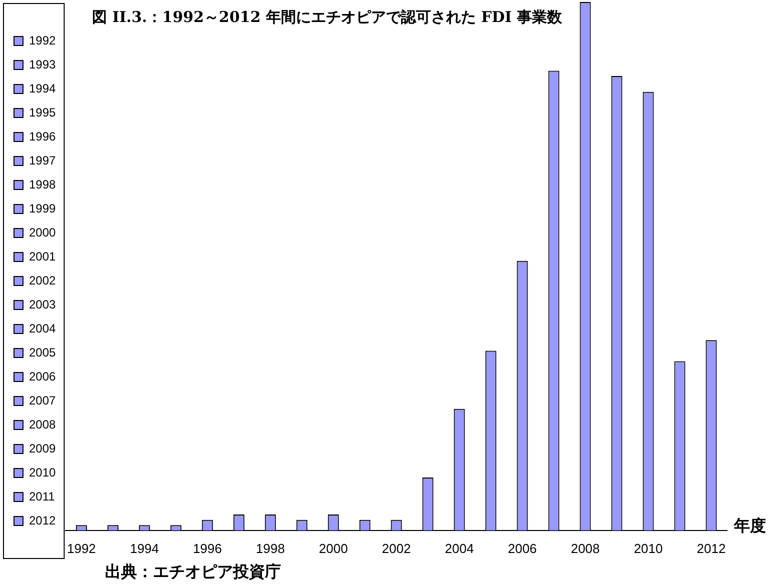 The width and height of the screenshot is (769, 588). I want to click on x-tick-label: 1992, so click(81, 548).